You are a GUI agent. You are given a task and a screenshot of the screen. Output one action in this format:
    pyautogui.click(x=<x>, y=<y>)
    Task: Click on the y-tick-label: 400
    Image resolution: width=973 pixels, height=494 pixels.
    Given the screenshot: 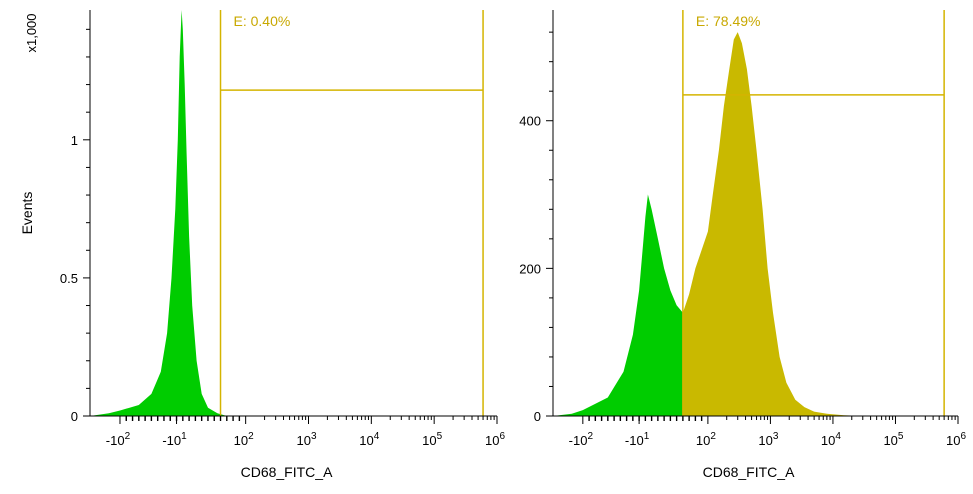 What is the action you would take?
    pyautogui.click(x=530, y=121)
    